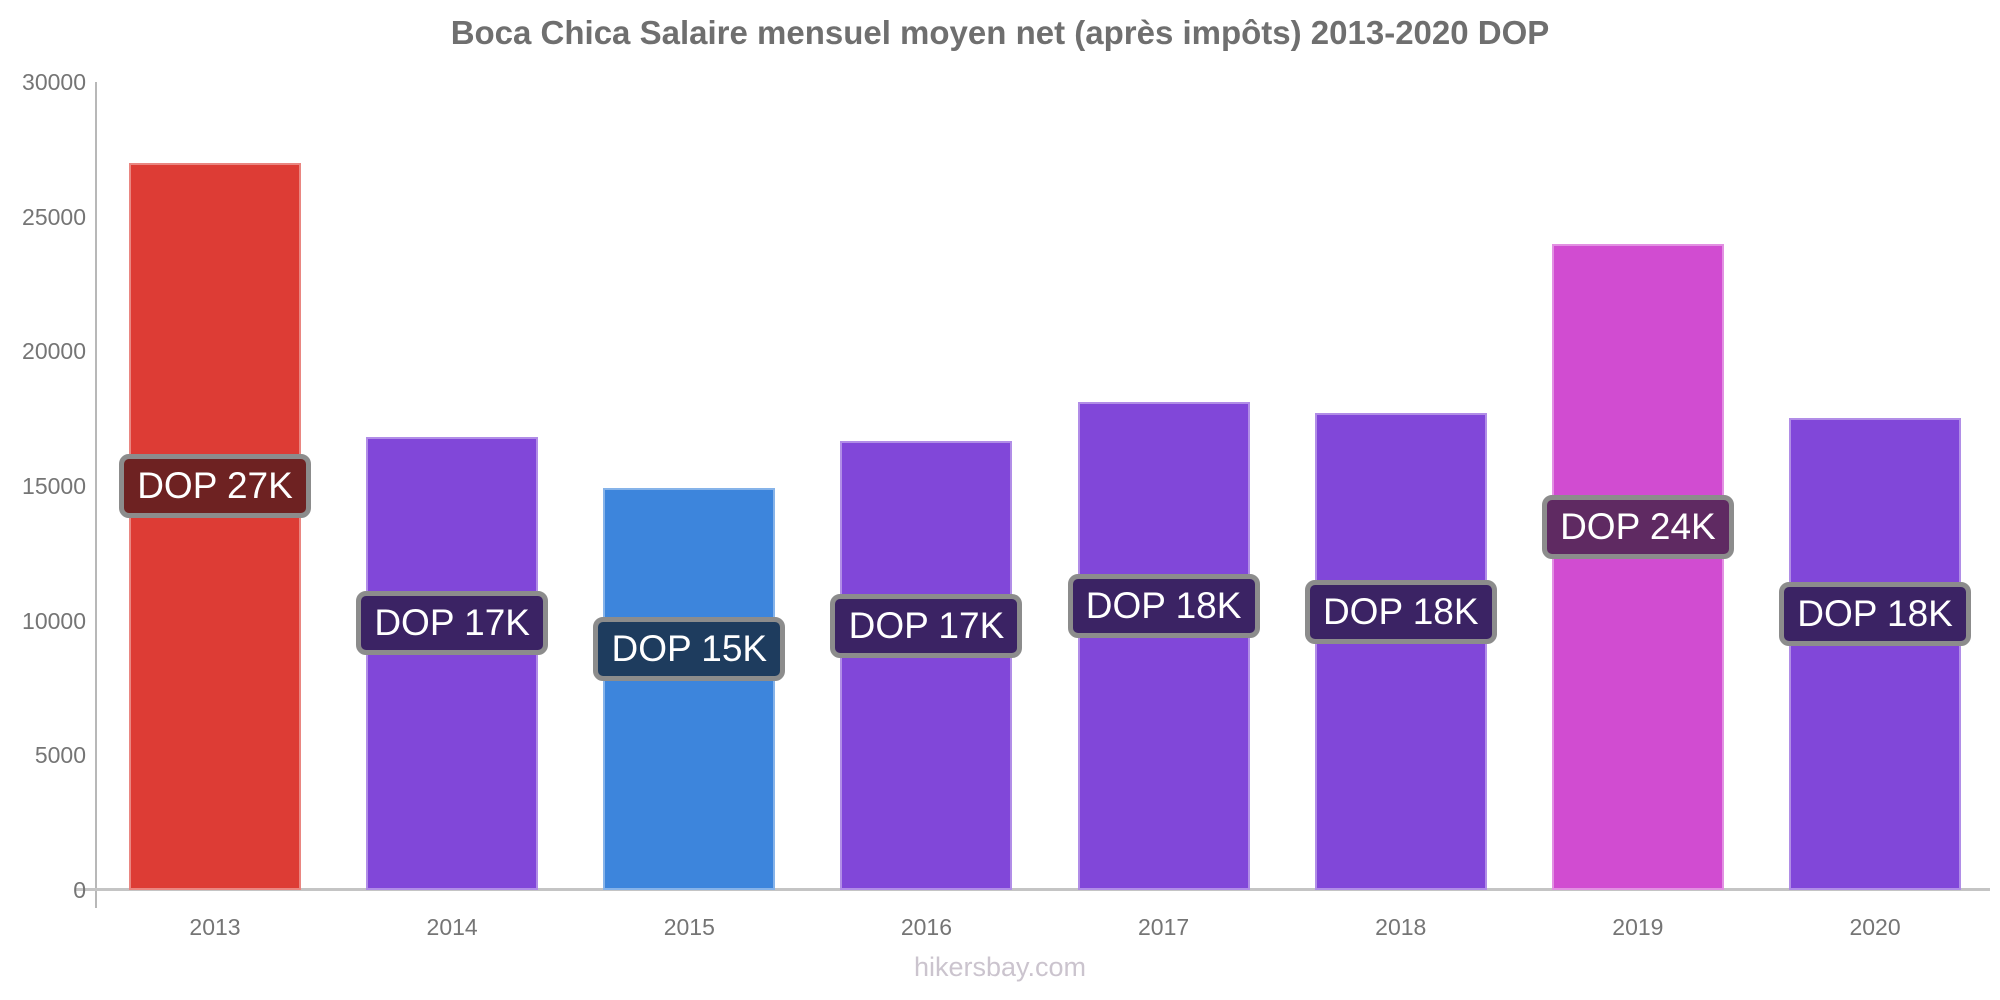  What do you see at coordinates (1637, 526) in the screenshot?
I see `bar-value-label-2019: DOP 24K` at bounding box center [1637, 526].